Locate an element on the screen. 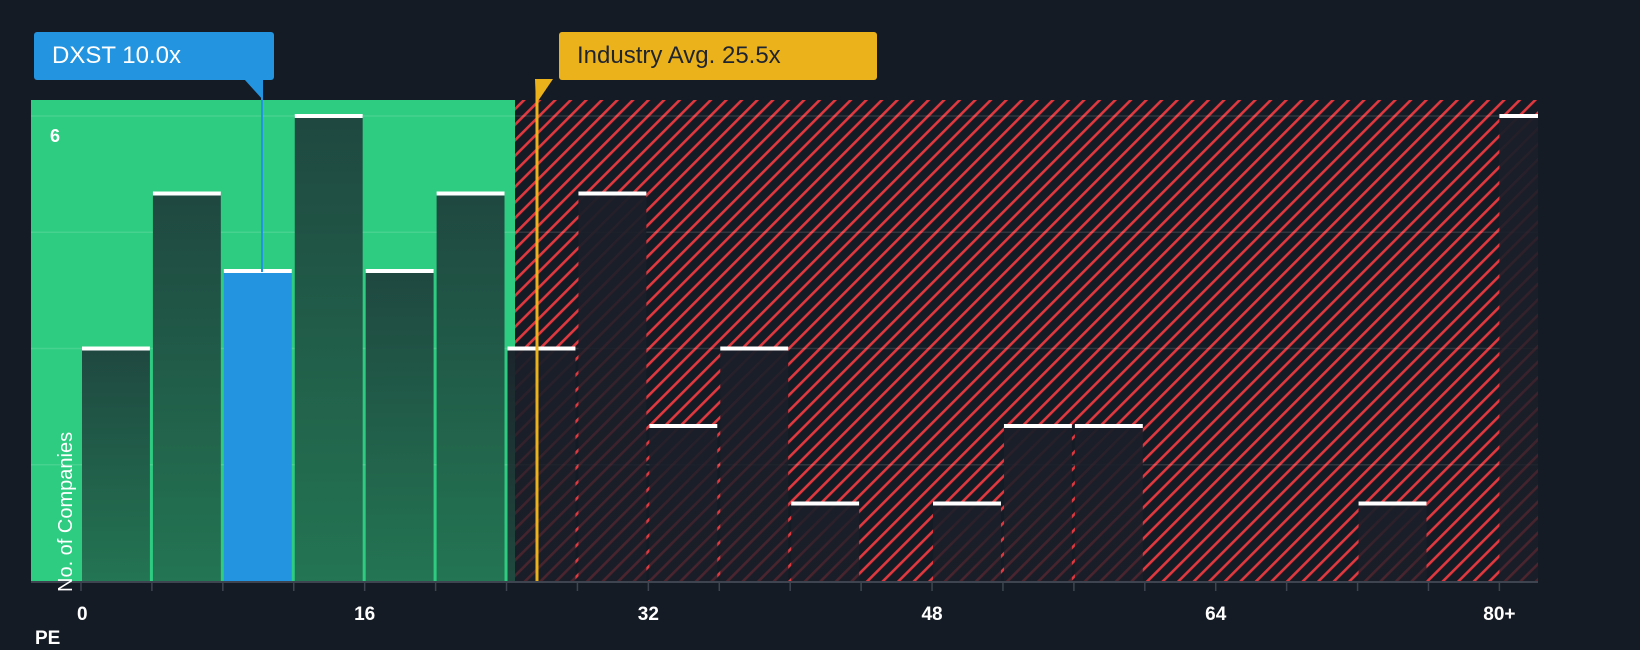 This screenshot has width=1640, height=650. x-tick-label: 16 is located at coordinates (364, 614).